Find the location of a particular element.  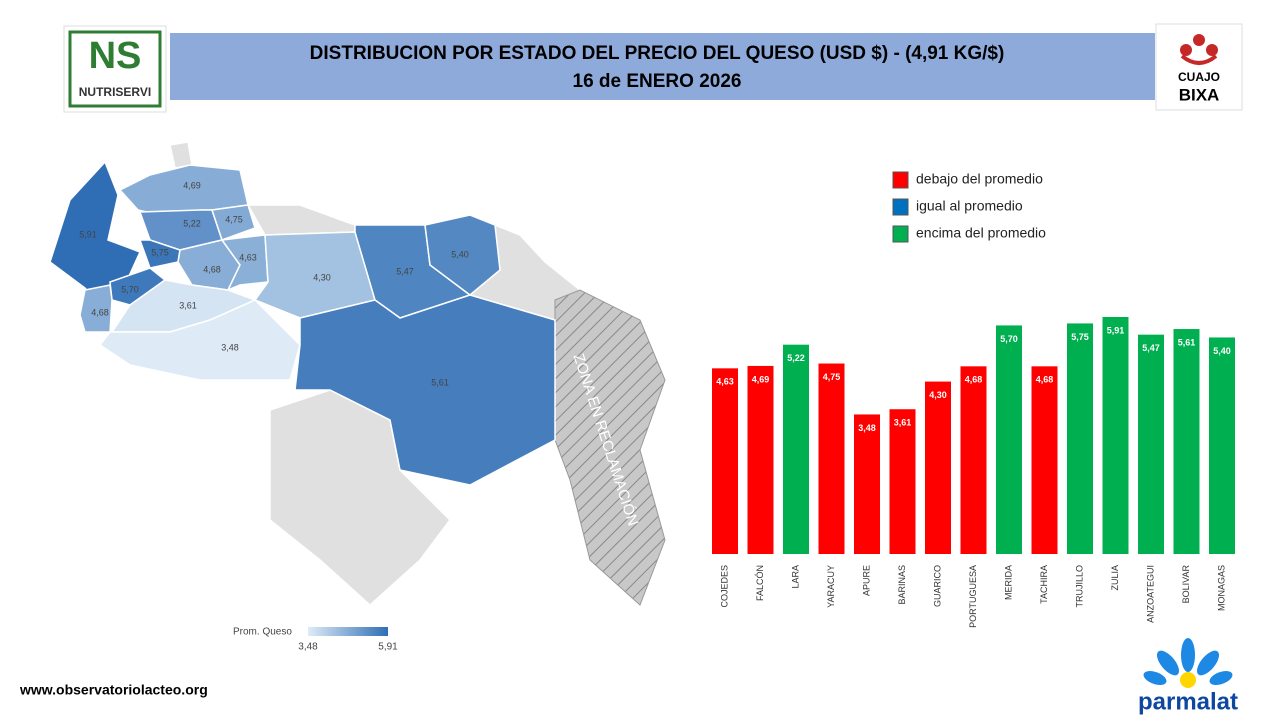

bar-value-label: 5,61 is located at coordinates (1187, 342).